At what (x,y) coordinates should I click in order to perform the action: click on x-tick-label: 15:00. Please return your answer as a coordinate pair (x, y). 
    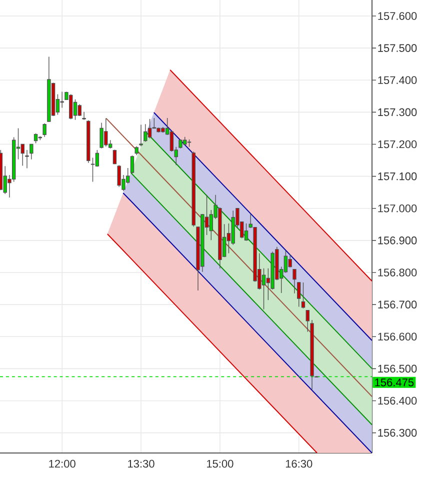
    Looking at the image, I should click on (220, 464).